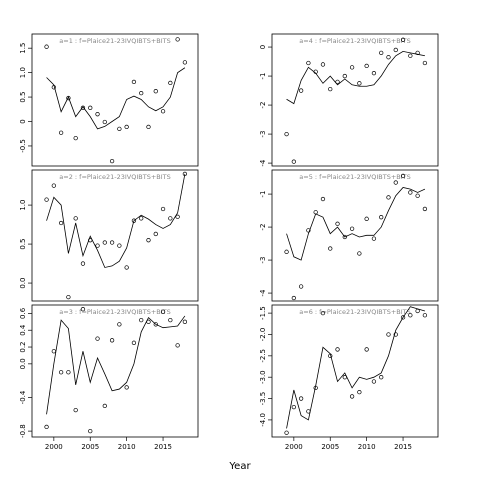 The image size is (480, 484). I want to click on y-tick-label: -0.5, so click(23, 146).